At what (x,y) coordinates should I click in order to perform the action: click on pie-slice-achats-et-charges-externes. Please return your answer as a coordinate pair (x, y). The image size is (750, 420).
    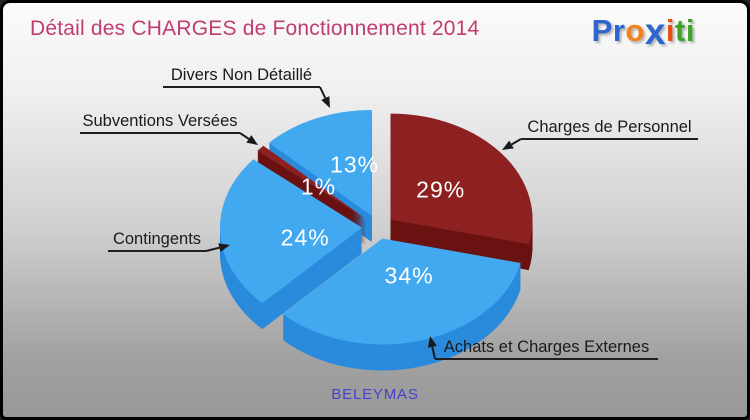
    Looking at the image, I should click on (401, 304).